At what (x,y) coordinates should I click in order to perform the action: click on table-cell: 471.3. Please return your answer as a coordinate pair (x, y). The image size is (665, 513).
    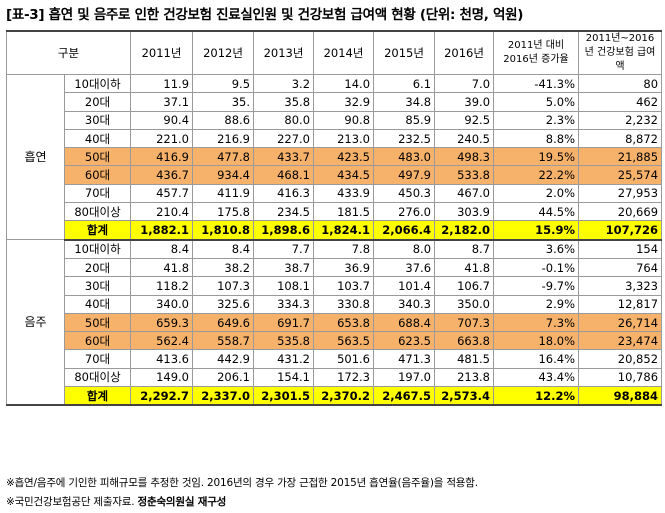
    Looking at the image, I should click on (404, 359).